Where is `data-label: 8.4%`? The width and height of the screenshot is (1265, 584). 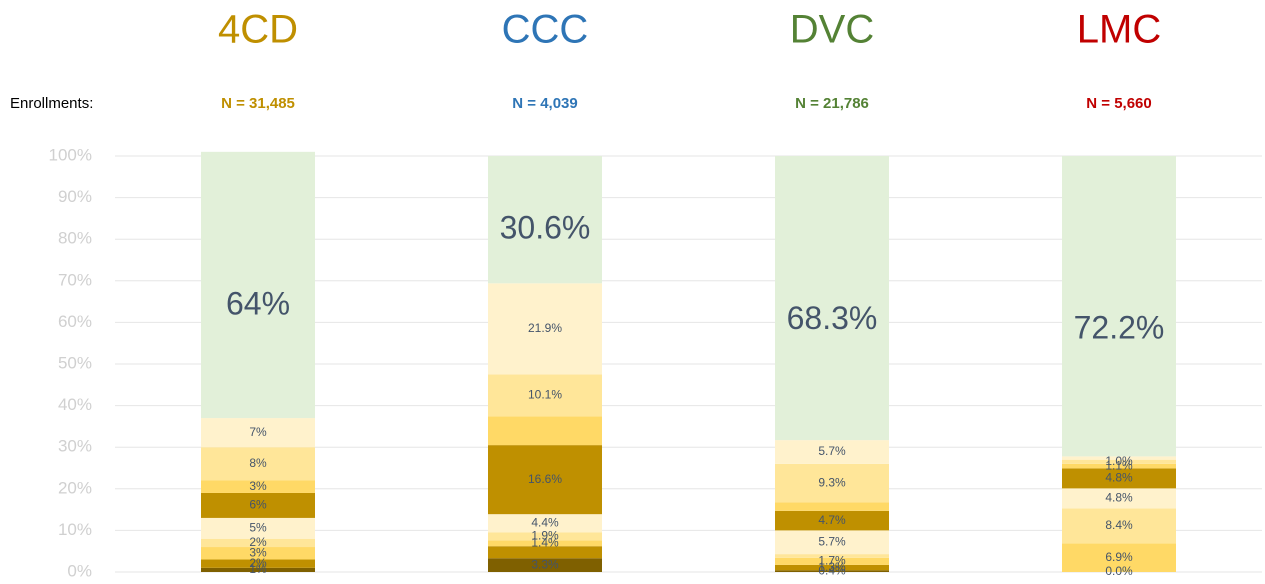
data-label: 8.4% is located at coordinates (1119, 525).